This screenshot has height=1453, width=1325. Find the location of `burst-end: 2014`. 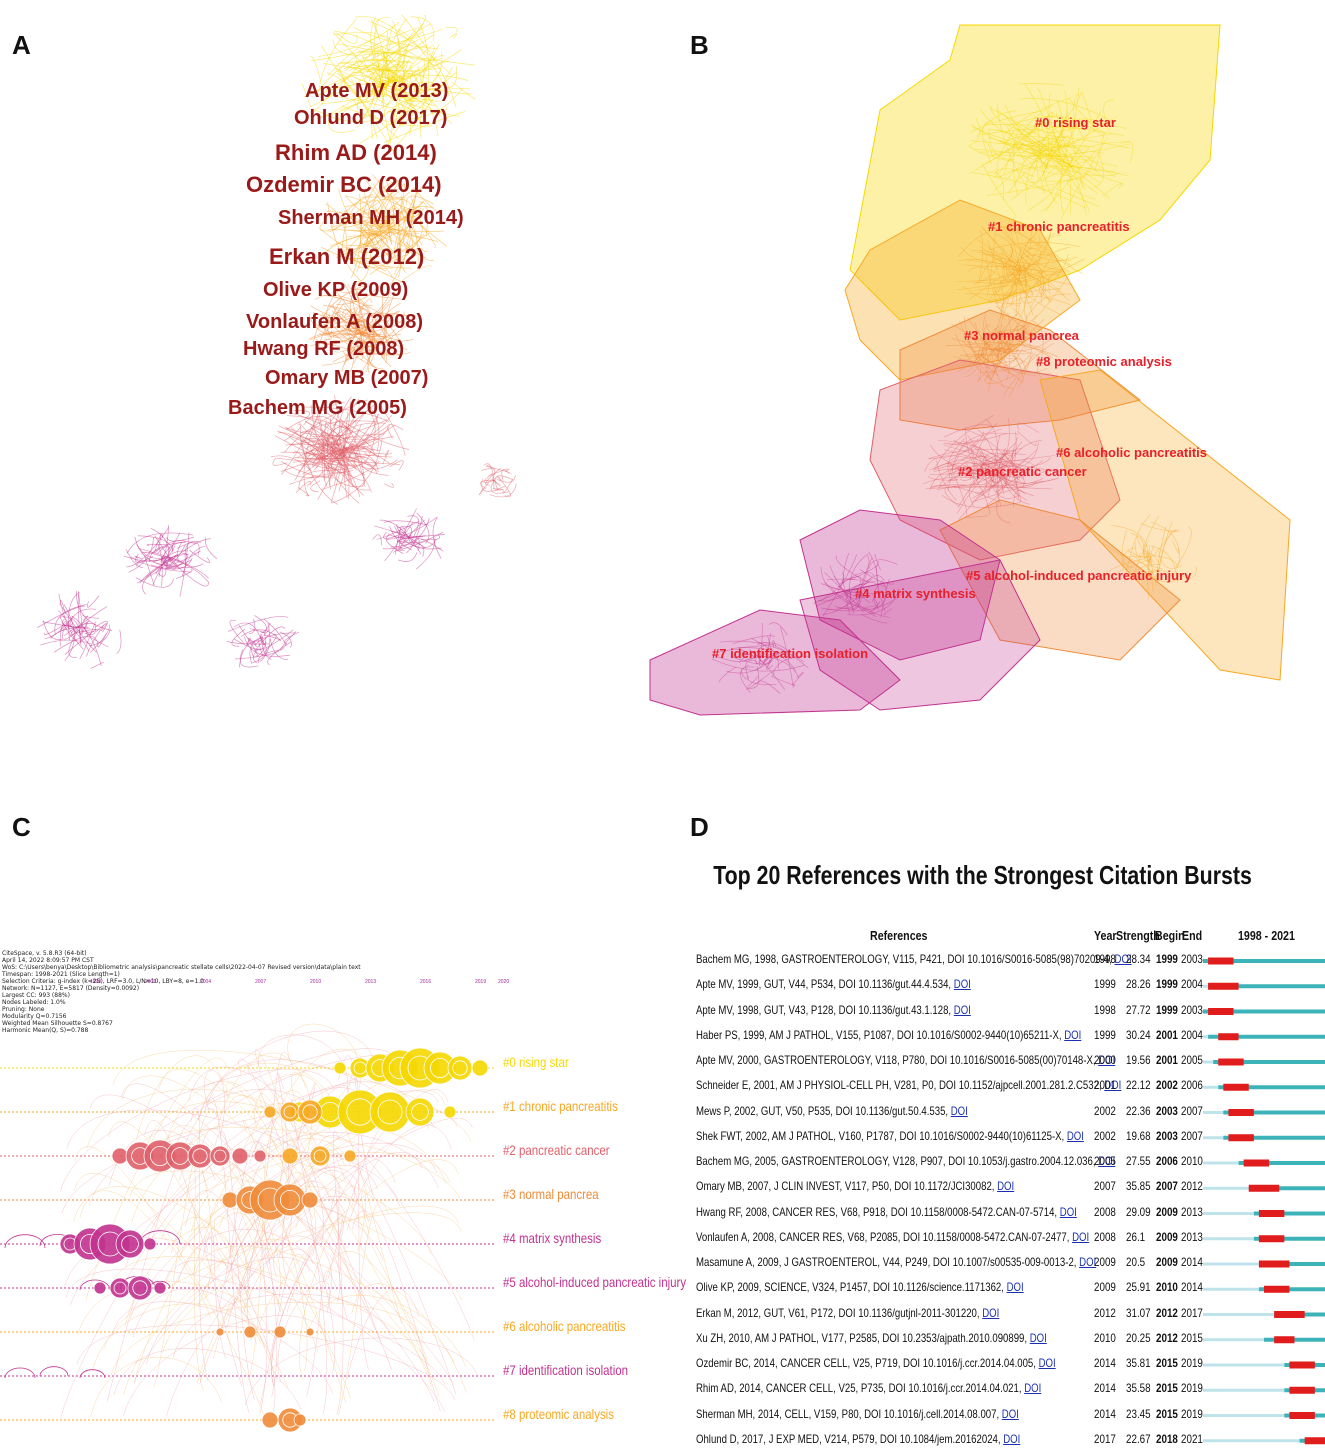

burst-end: 2014 is located at coordinates (1192, 1287).